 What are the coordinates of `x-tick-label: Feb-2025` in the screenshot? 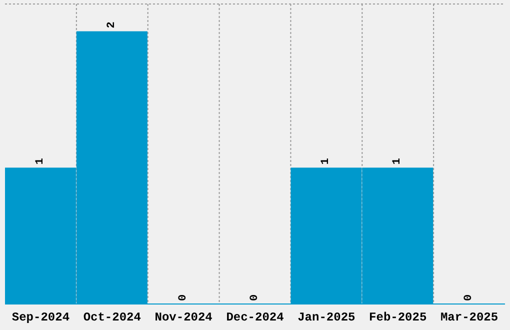 It's located at (398, 317).